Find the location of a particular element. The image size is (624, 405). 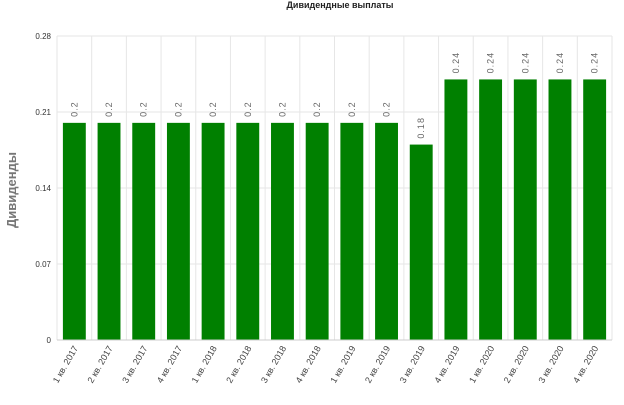

x-tick-label: 1 кв. 2019 is located at coordinates (342, 364).